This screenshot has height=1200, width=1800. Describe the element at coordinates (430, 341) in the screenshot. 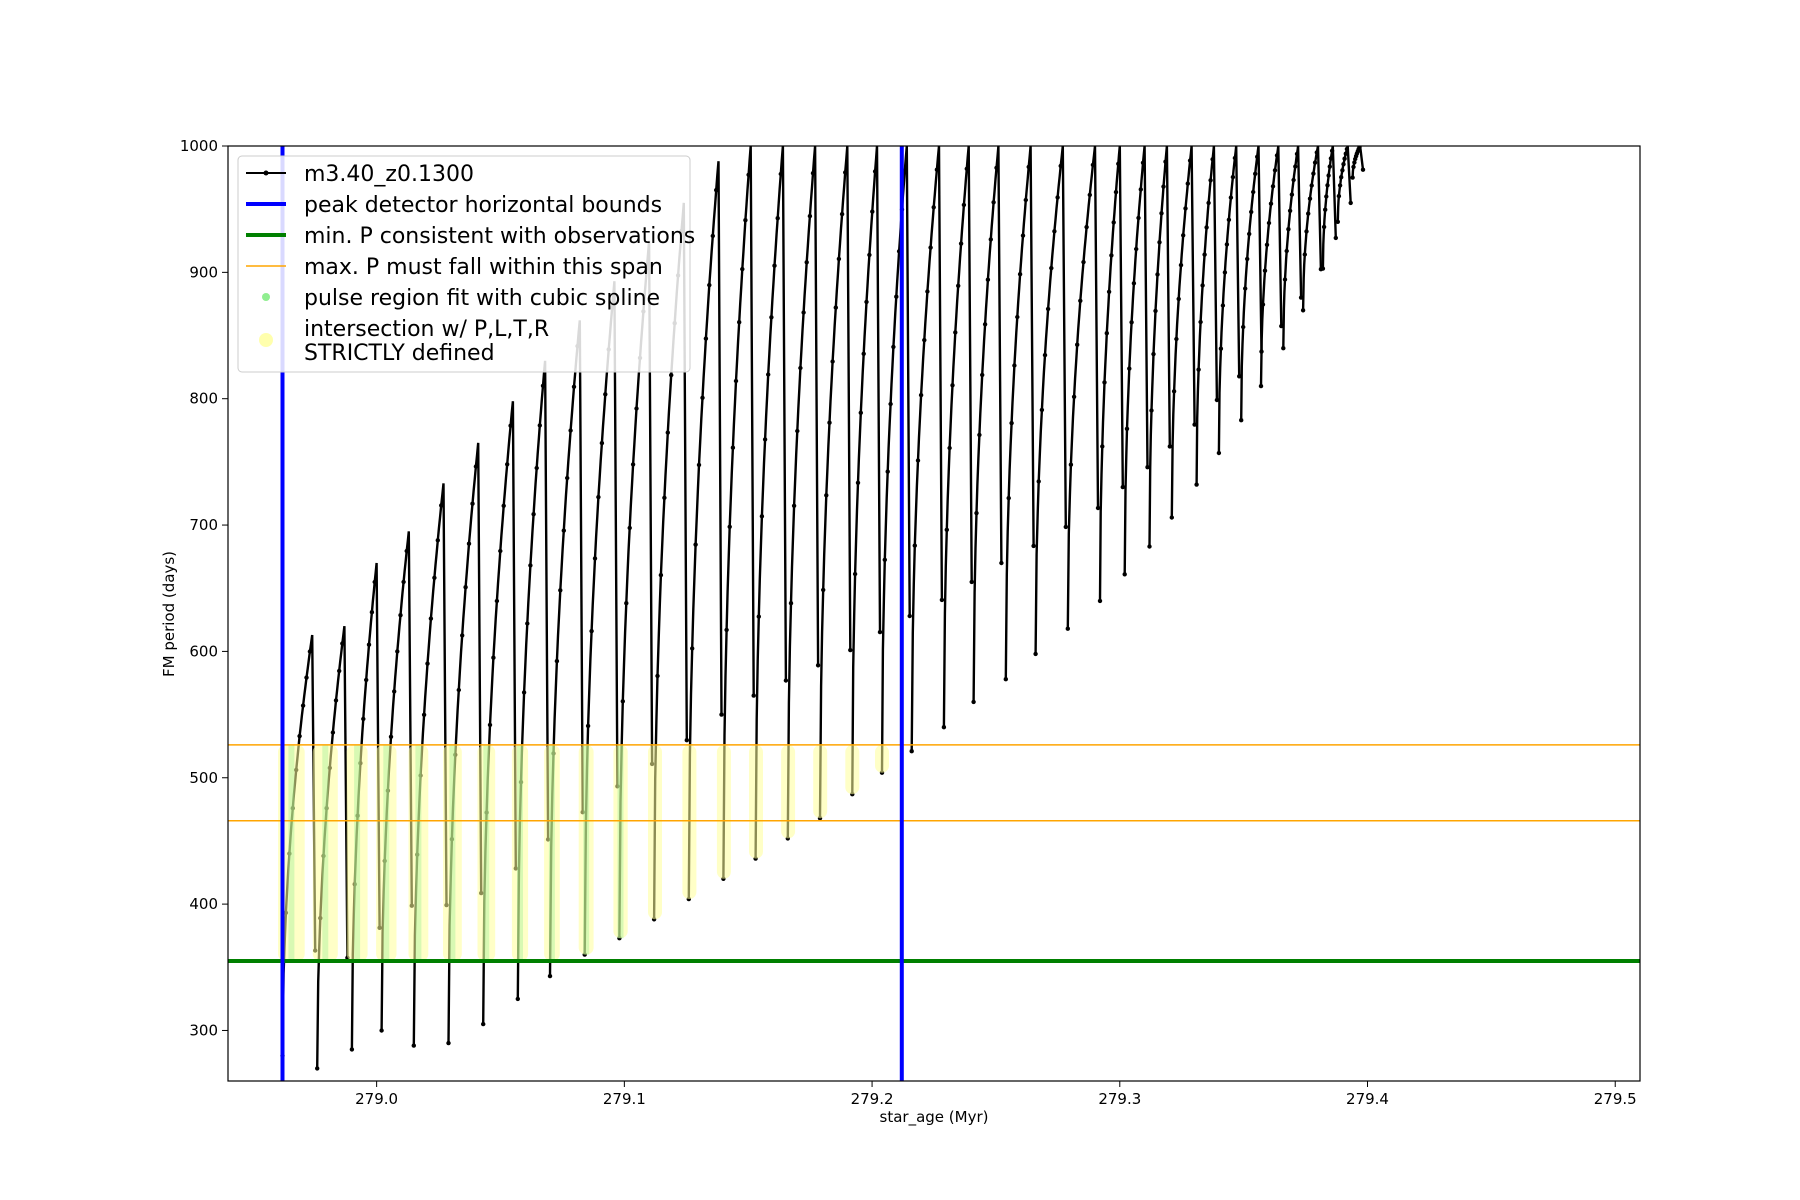

I see `legend-label-intersection: intersection w/ P,L,T,R STRICTLY defined` at that location.